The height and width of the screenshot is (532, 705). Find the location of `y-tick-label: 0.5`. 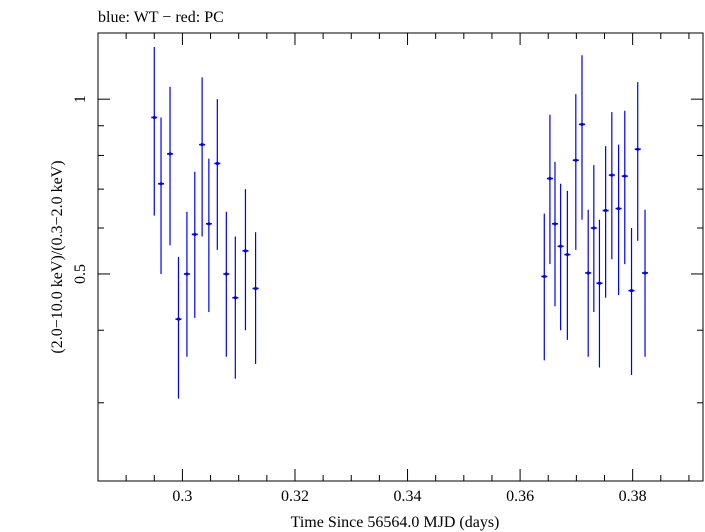

y-tick-label: 0.5 is located at coordinates (80, 274).